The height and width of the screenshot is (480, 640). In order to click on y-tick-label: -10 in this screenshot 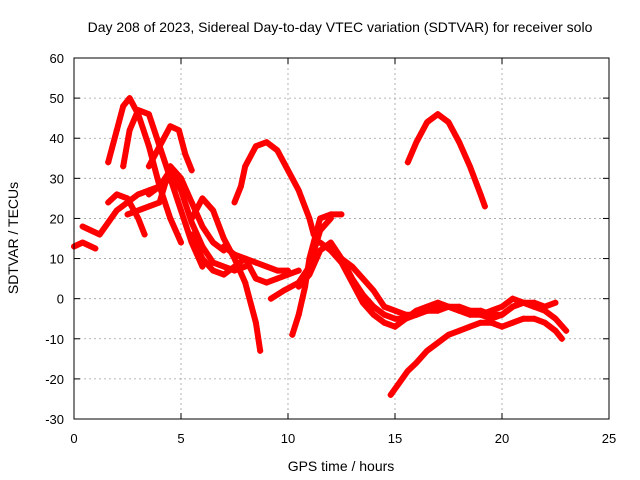, I will do `click(54, 339)`.